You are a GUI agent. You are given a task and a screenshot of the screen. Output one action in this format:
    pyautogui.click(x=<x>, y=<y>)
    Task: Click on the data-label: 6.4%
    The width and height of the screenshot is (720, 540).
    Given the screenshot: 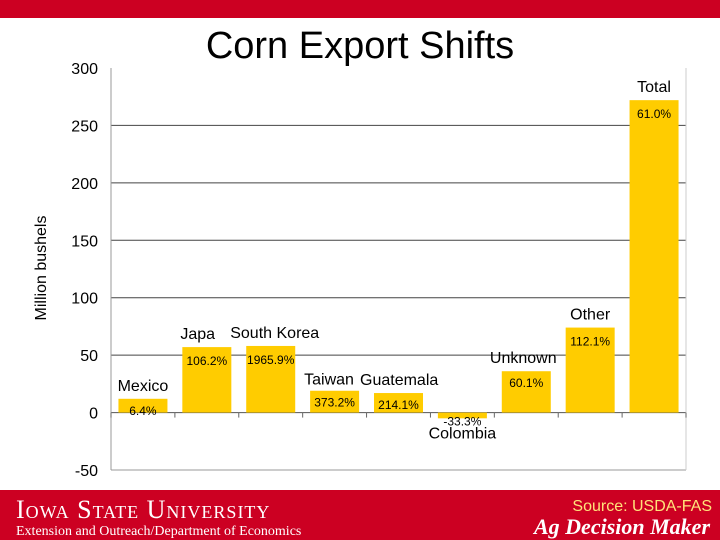 What is the action you would take?
    pyautogui.click(x=143, y=411)
    